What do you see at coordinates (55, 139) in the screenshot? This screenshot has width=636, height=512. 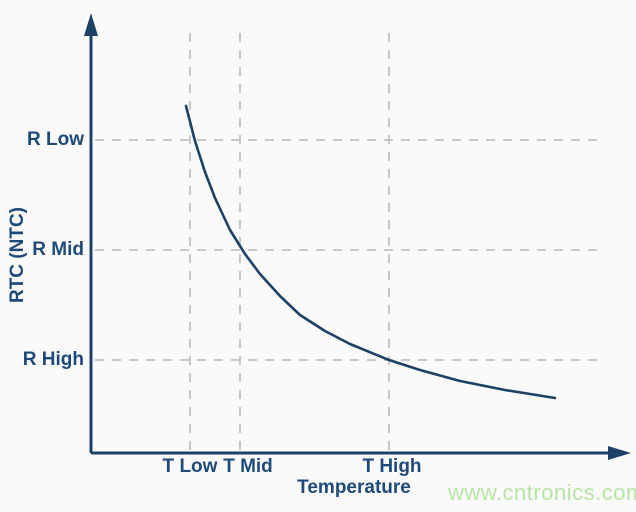 I see `y-tick-label-r-low: R Low` at bounding box center [55, 139].